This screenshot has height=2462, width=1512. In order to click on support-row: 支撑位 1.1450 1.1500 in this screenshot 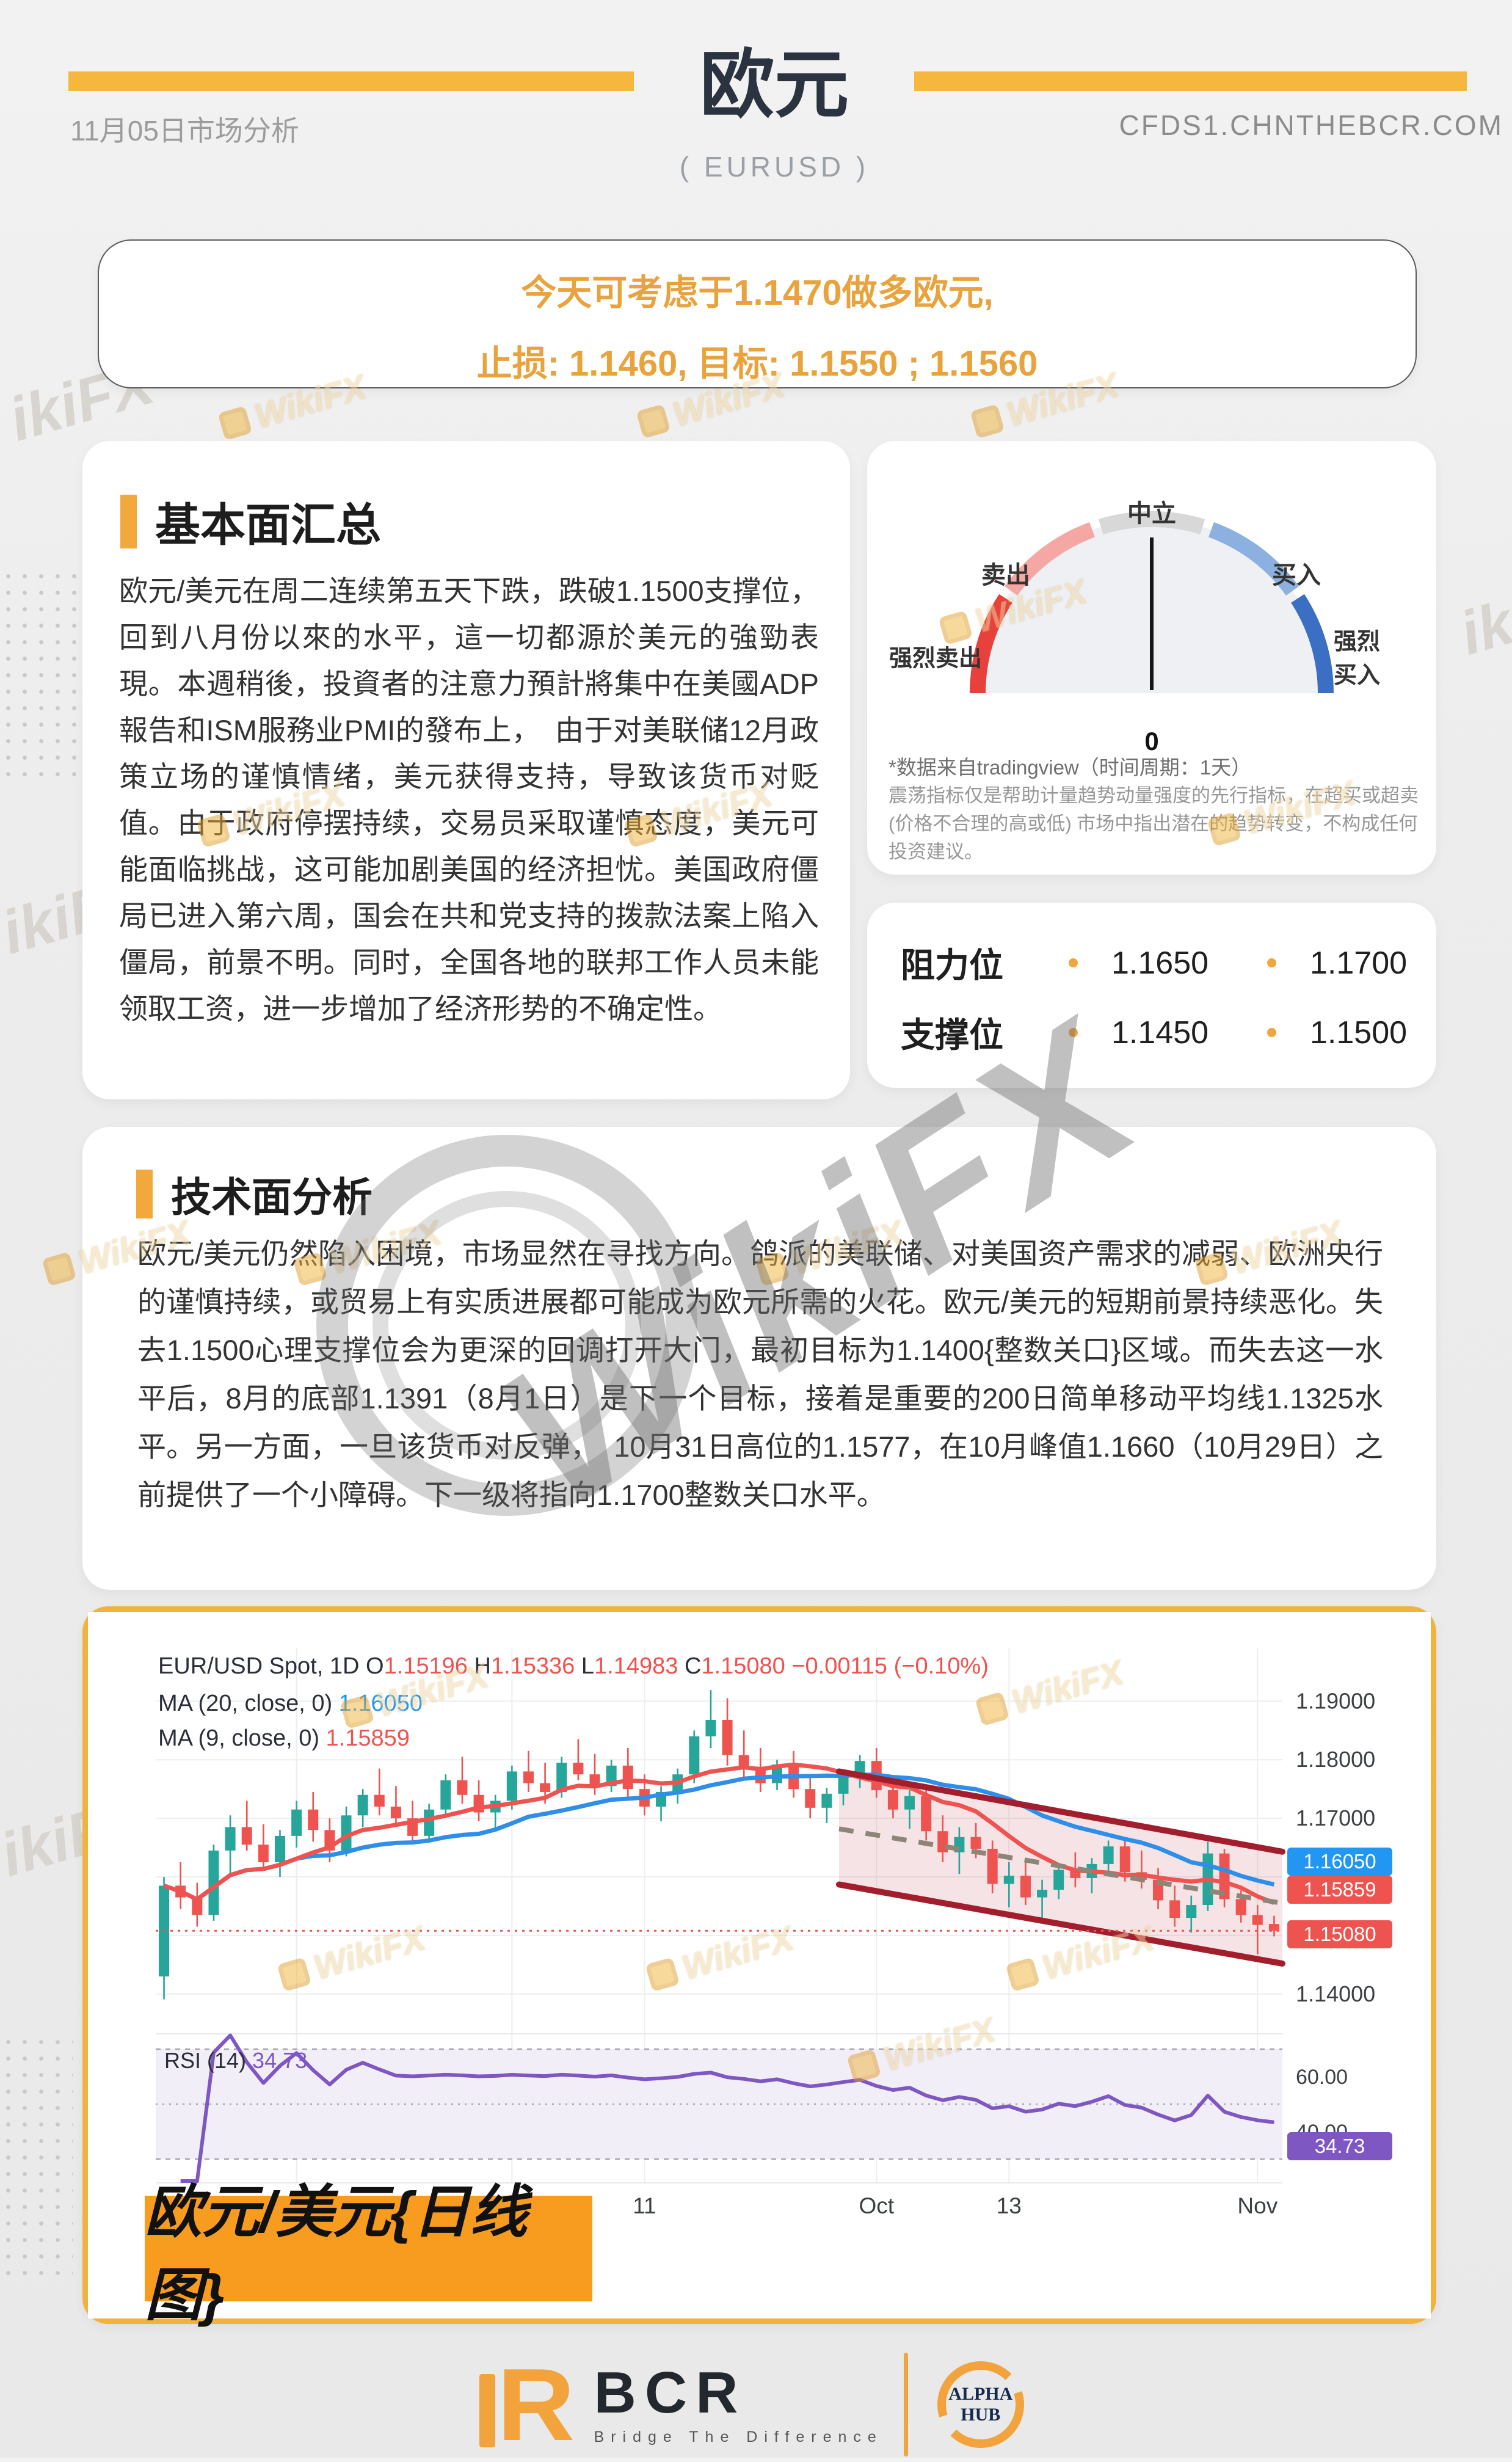, I will do `click(1170, 1032)`.